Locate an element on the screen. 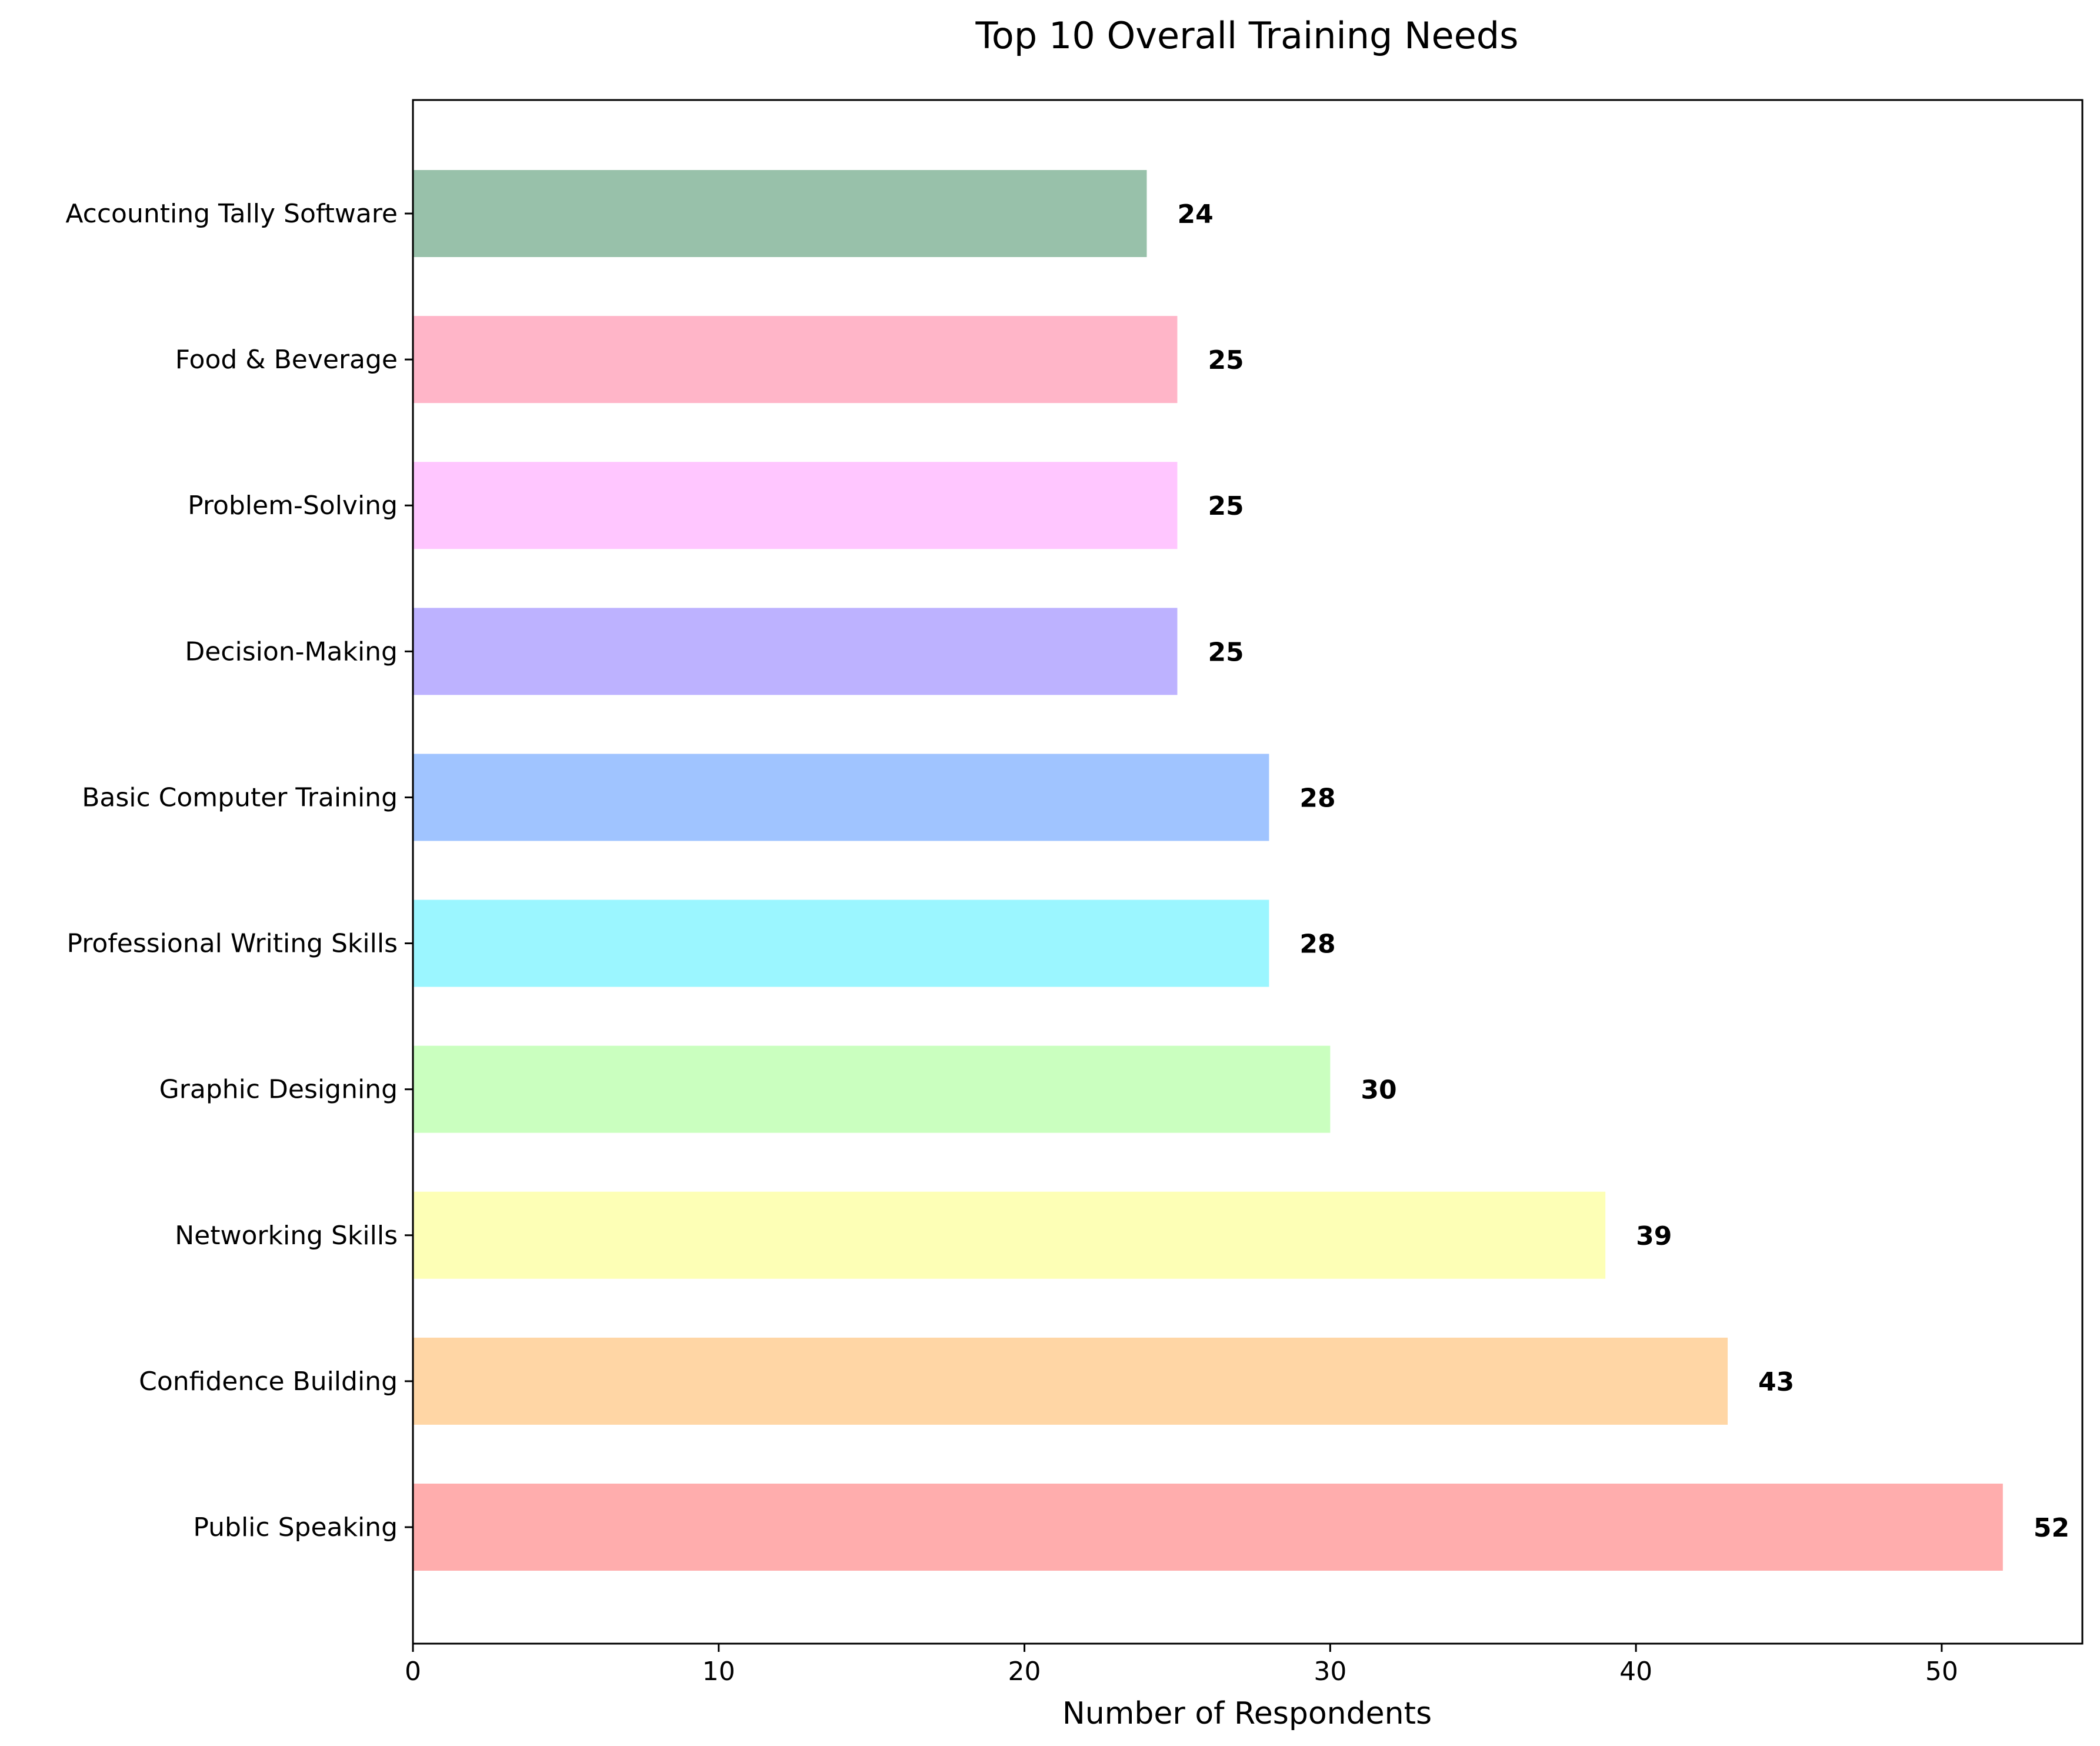  x-axis: 0 10 20 30 40 50 is located at coordinates (1181, 1665).